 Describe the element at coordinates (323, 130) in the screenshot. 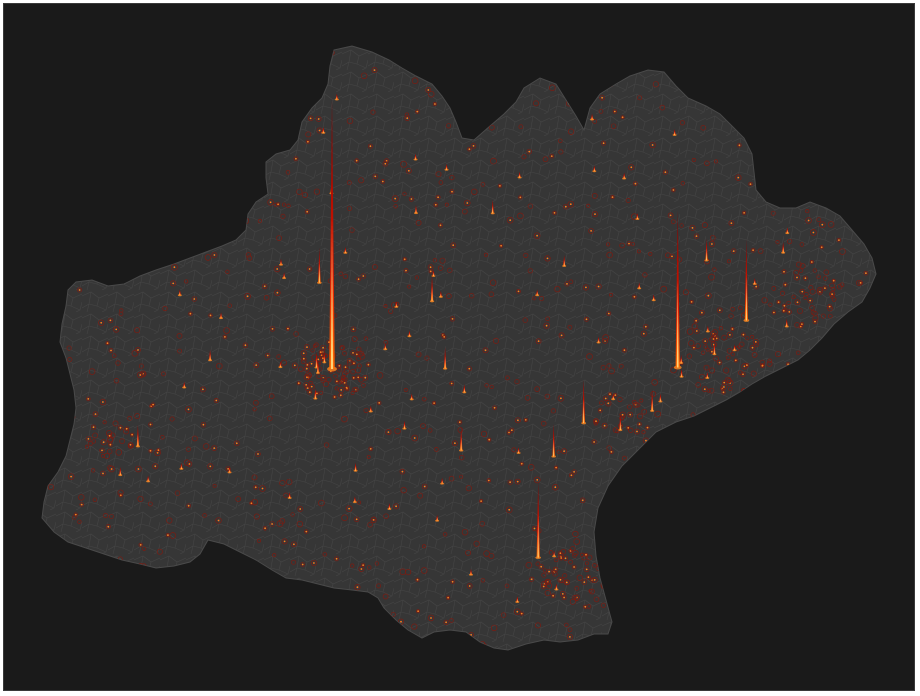

I see `gourdon-spike` at that location.